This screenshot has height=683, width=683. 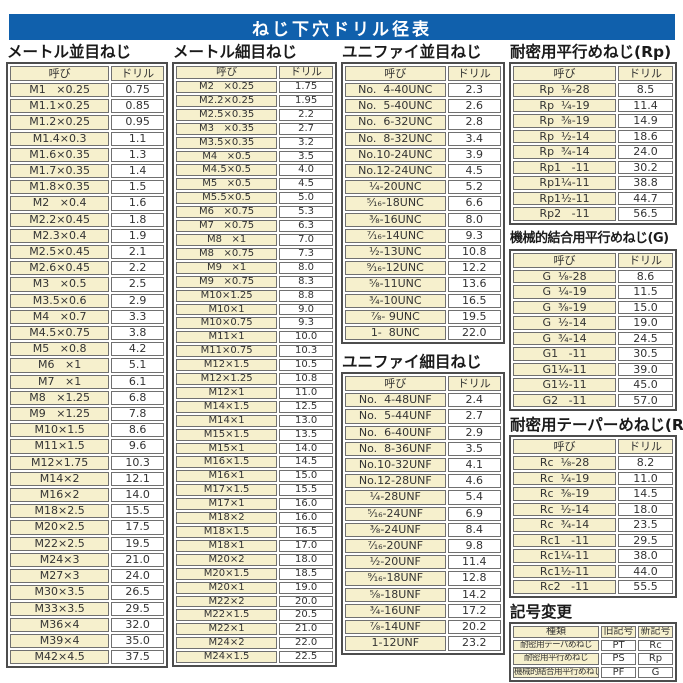 I want to click on table-row: Rp2 -11 56.5, so click(x=593, y=214).